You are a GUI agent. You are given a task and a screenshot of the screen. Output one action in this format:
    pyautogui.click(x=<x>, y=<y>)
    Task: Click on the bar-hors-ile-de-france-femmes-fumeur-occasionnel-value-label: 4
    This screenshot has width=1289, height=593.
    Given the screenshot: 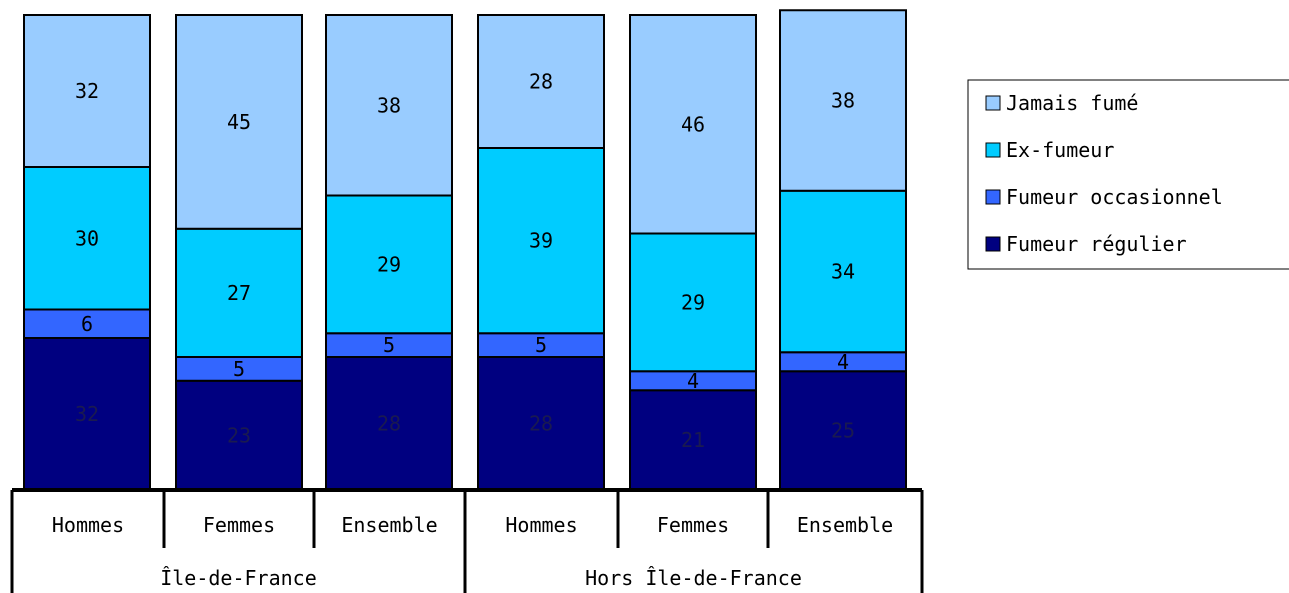 What is the action you would take?
    pyautogui.click(x=693, y=381)
    